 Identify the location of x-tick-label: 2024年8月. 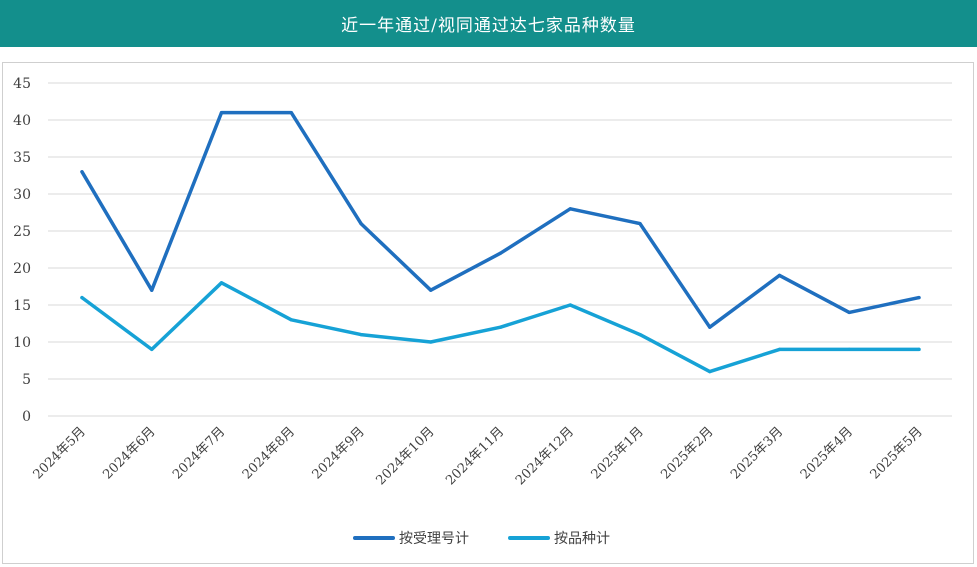
(269, 453).